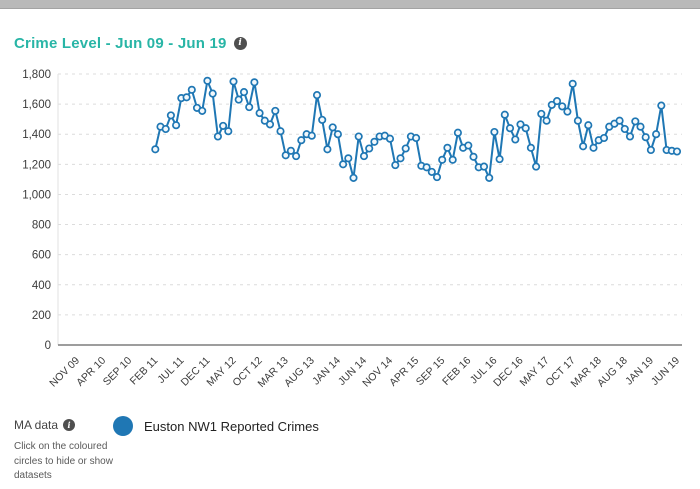 The height and width of the screenshot is (489, 700). Describe the element at coordinates (69, 425) in the screenshot. I see `ma-data-info-icon: i` at that location.